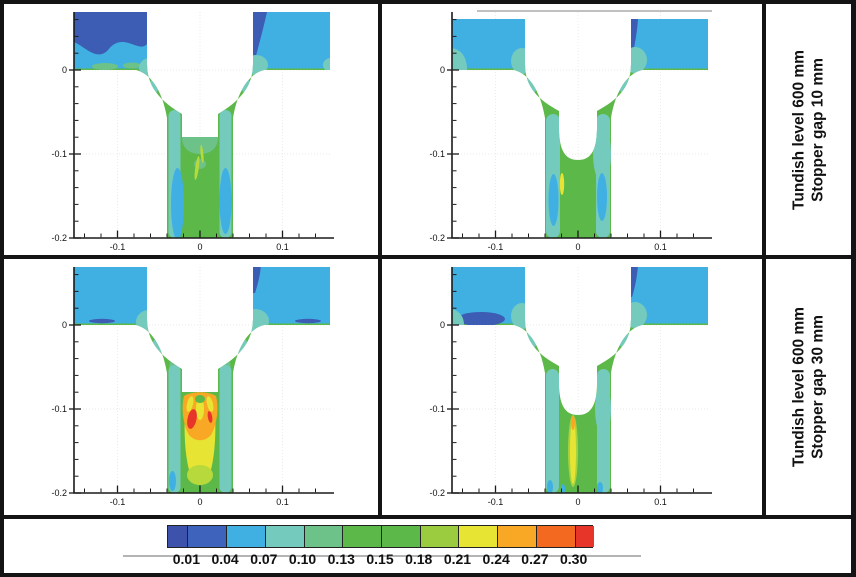 Image resolution: width=856 pixels, height=577 pixels. What do you see at coordinates (302, 559) in the screenshot?
I see `colorbar-tick-label: 0.10` at bounding box center [302, 559].